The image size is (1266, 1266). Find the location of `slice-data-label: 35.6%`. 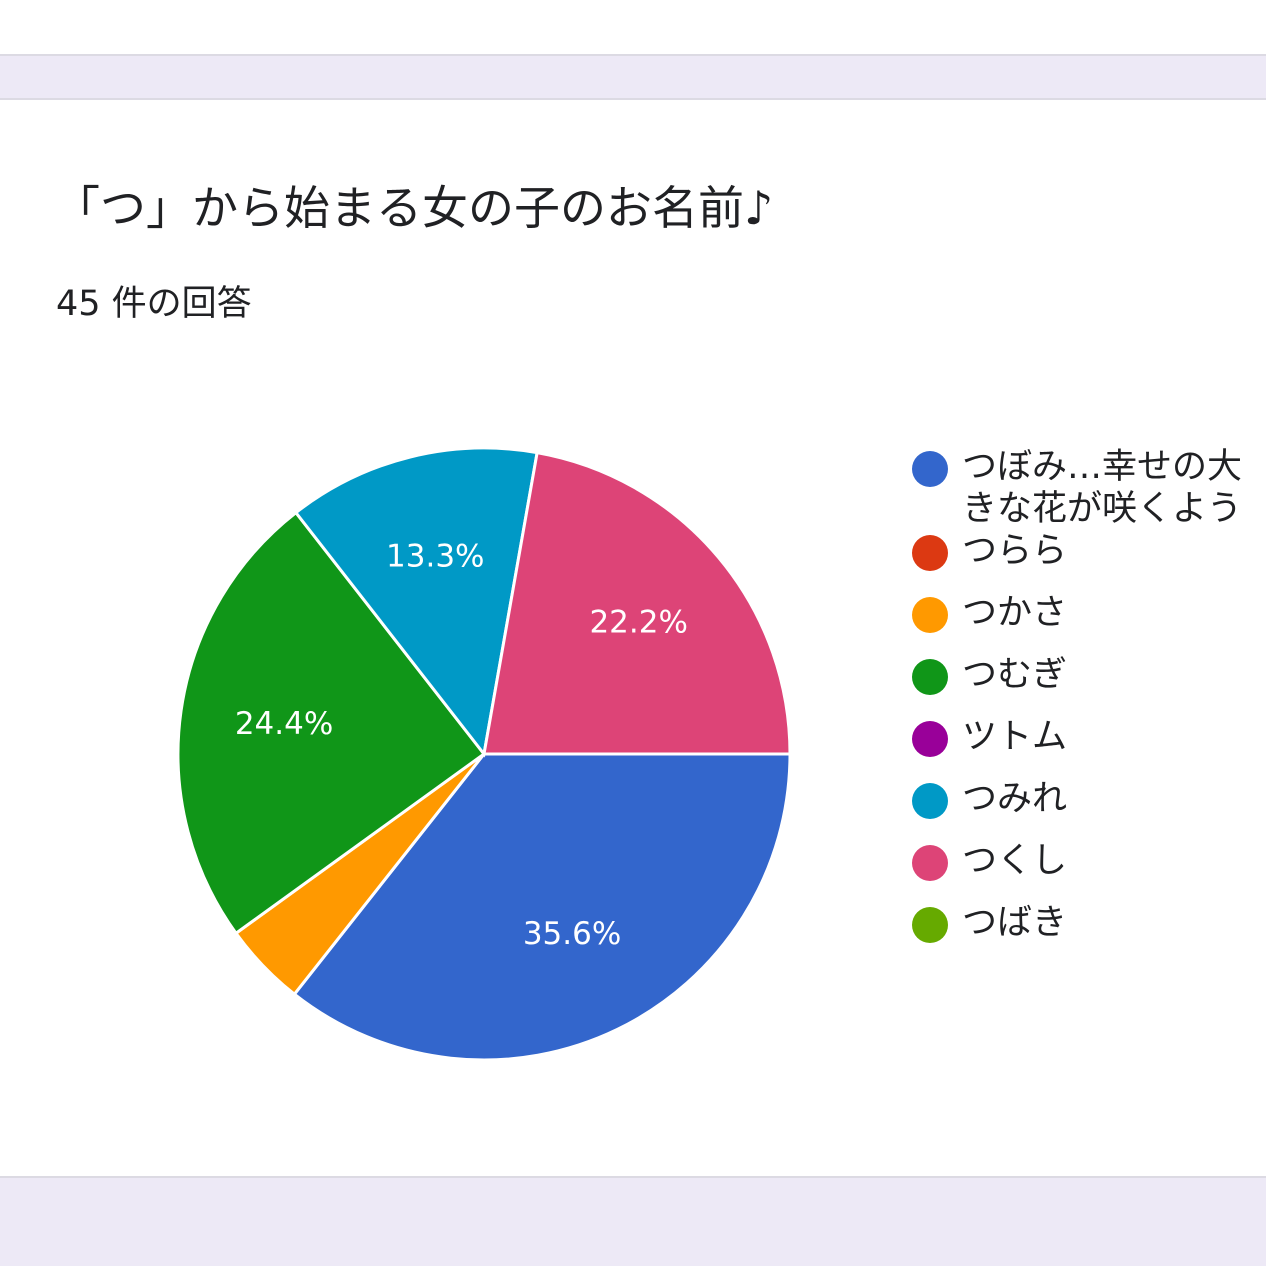

slice-data-label: 35.6% is located at coordinates (572, 934).